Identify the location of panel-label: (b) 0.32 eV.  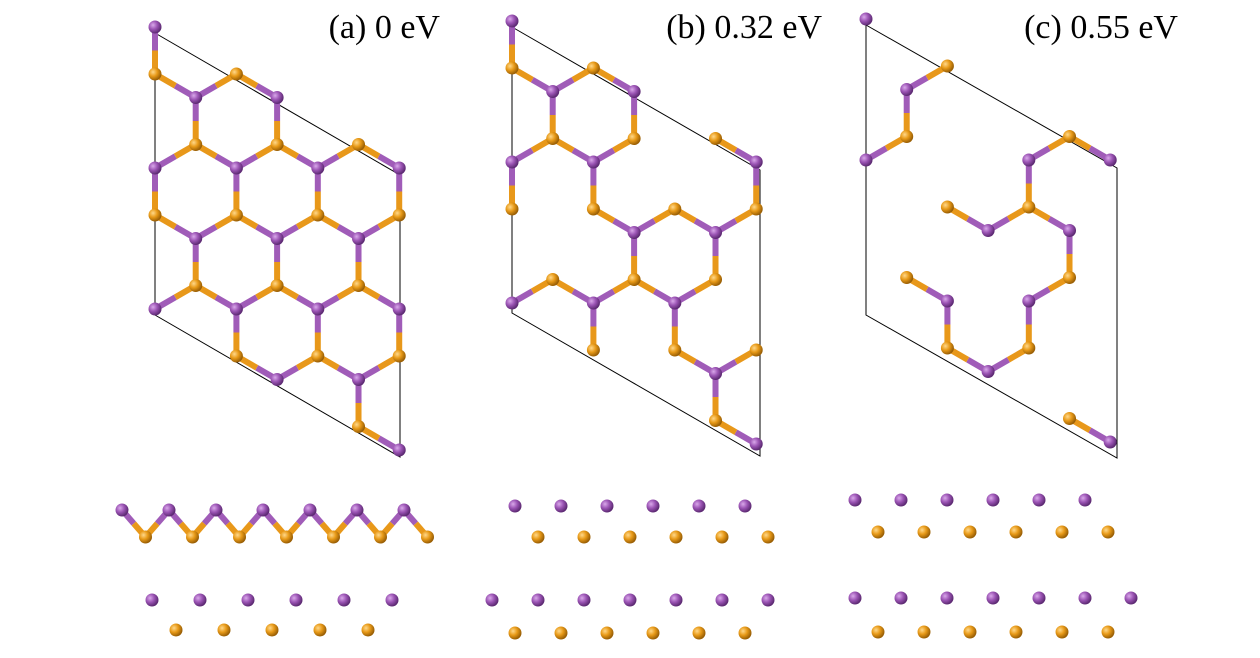
(744, 27).